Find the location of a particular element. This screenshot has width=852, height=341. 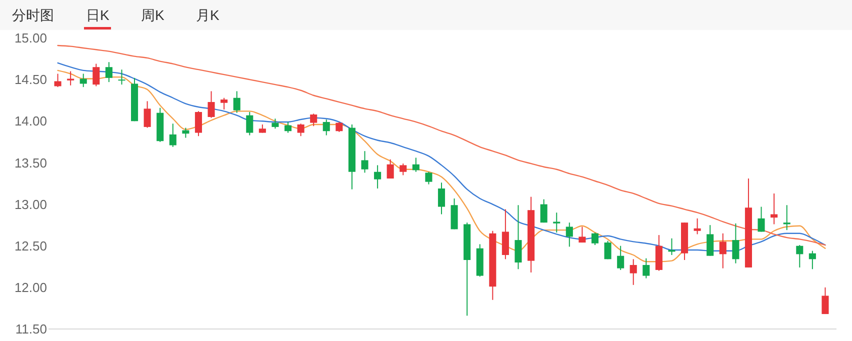

y-tick-label: 13.50 is located at coordinates (30, 162).